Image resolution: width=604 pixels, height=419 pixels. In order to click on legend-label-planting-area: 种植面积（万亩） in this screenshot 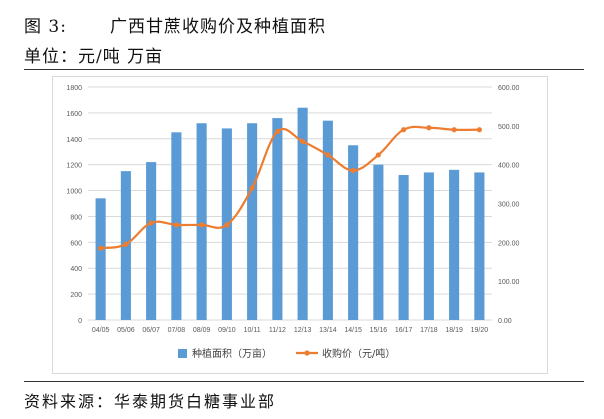, I will do `click(232, 353)`.